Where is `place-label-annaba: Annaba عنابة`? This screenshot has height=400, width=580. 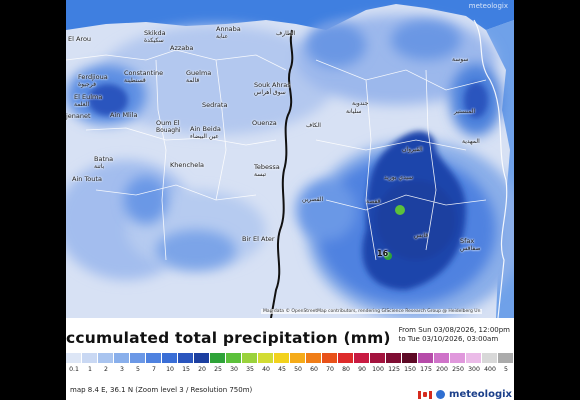 place-label-annaba: Annaba عنابة is located at coordinates (228, 33).